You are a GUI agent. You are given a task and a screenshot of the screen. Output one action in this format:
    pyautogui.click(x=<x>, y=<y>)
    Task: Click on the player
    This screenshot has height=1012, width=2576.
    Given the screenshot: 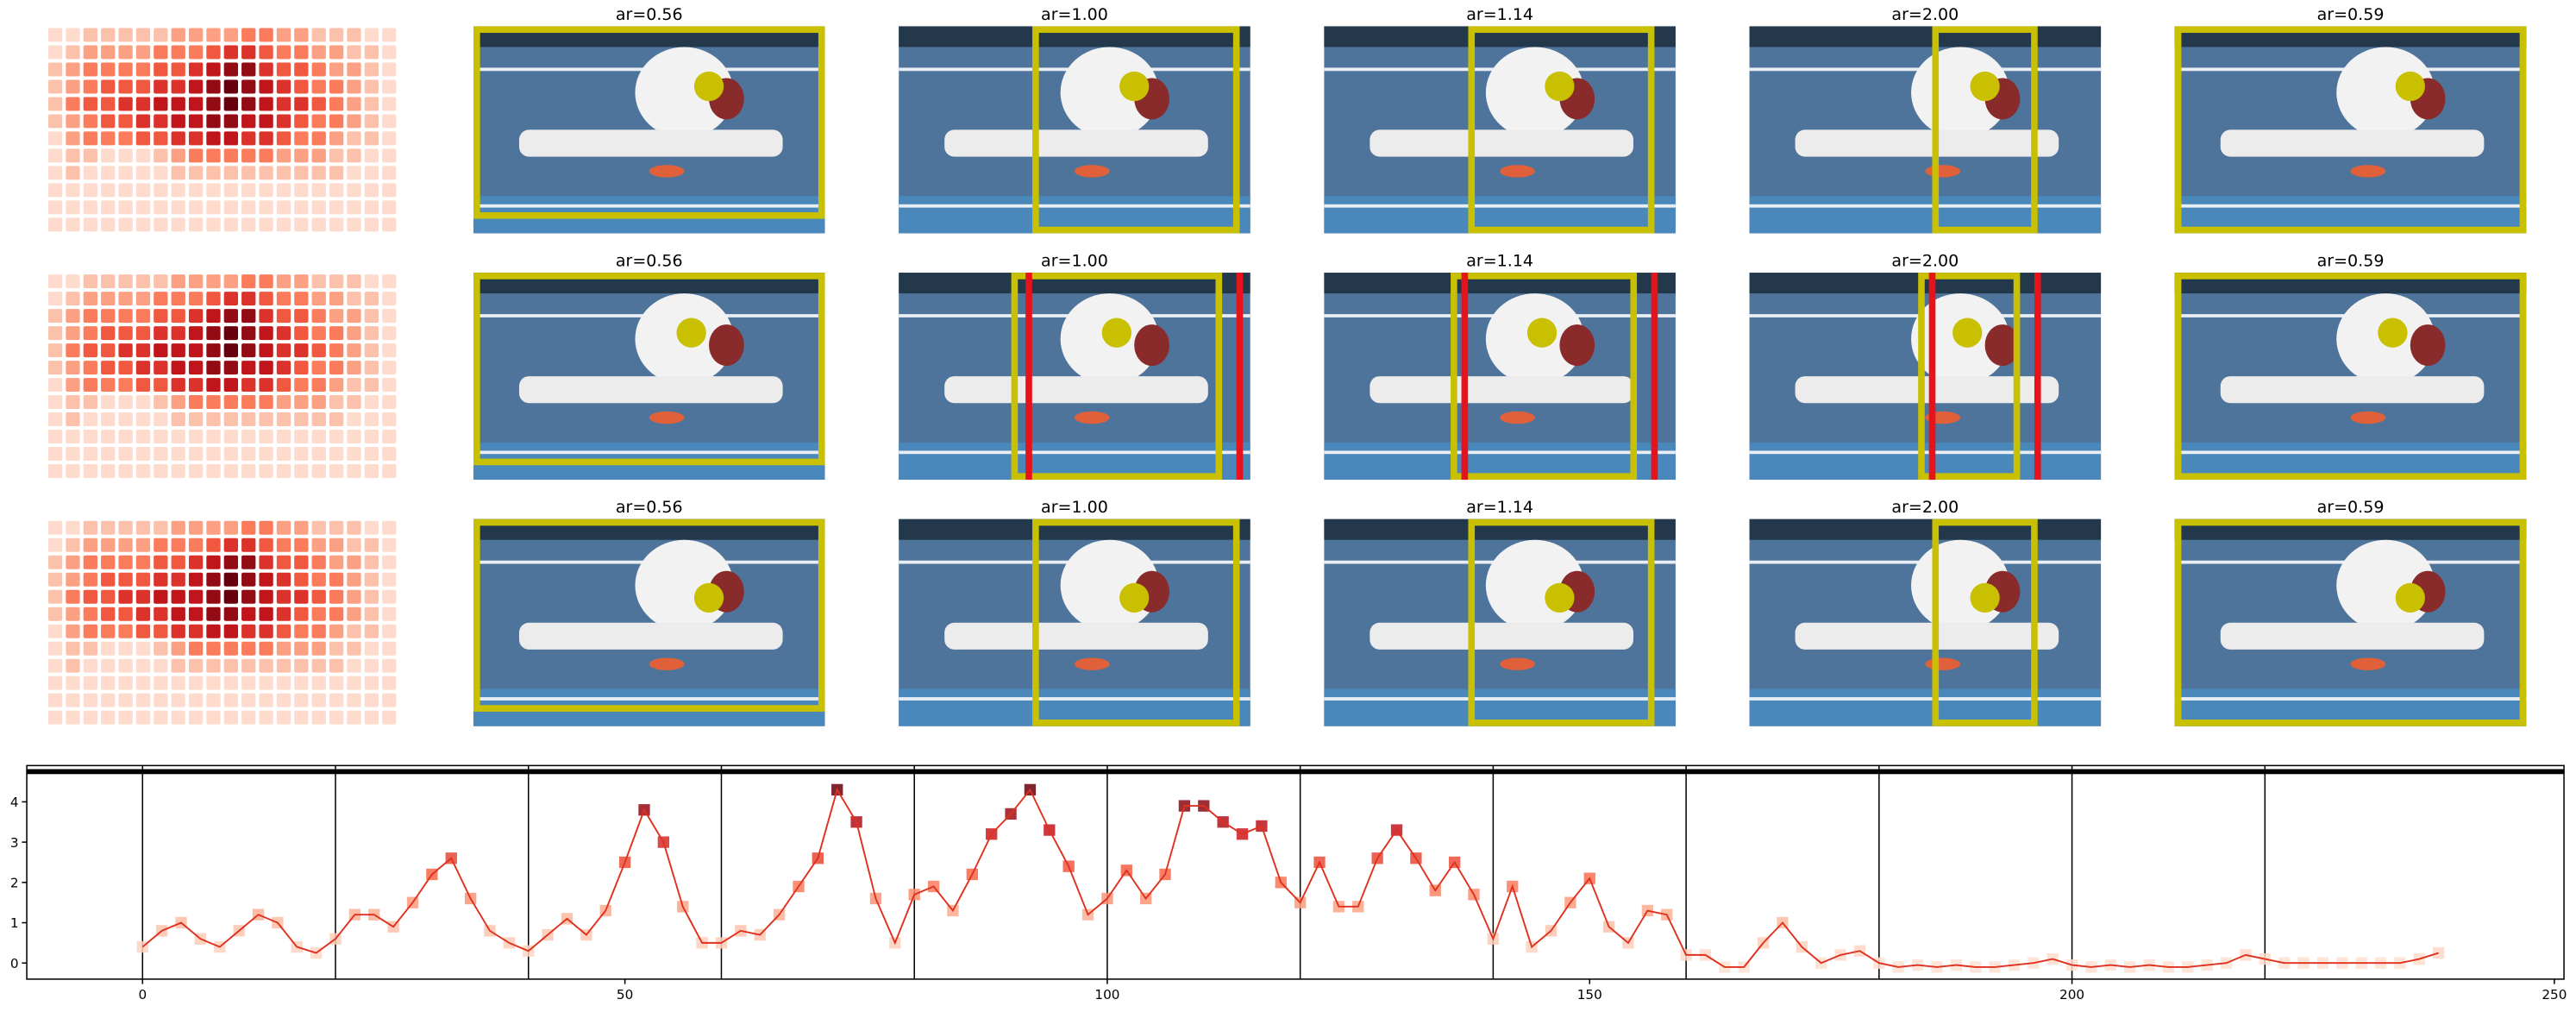 What is the action you would take?
    pyautogui.click(x=1534, y=93)
    